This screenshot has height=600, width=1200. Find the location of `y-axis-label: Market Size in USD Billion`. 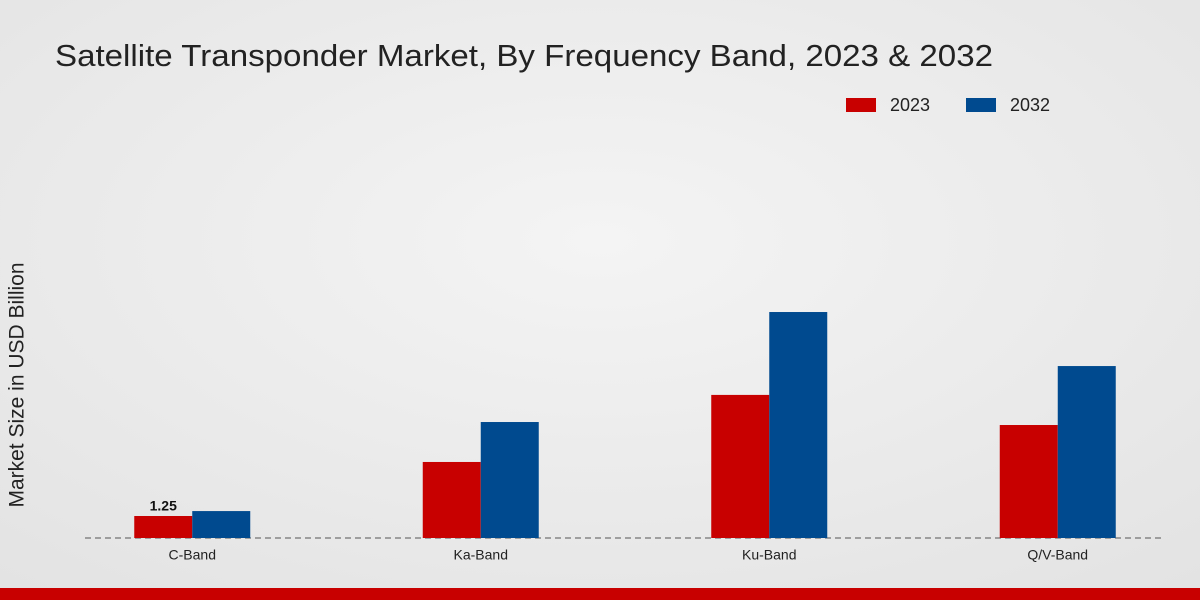

y-axis-label: Market Size in USD Billion is located at coordinates (17, 384).